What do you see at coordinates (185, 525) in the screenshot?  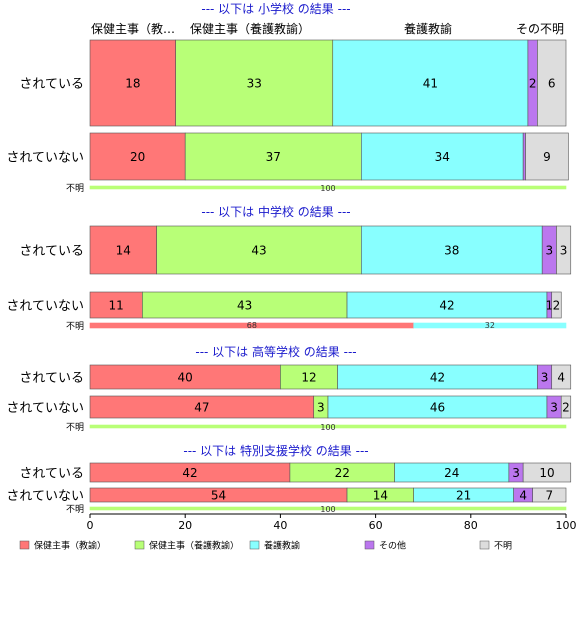 I see `x-tick-label: 20` at bounding box center [185, 525].